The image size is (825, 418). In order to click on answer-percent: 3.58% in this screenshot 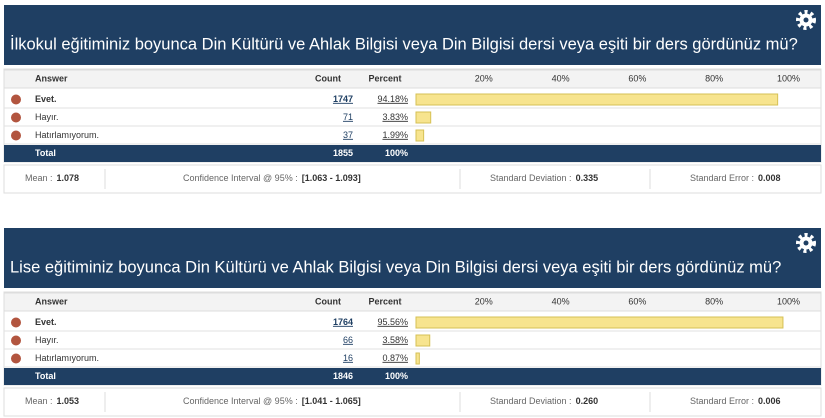, I will do `click(395, 340)`.